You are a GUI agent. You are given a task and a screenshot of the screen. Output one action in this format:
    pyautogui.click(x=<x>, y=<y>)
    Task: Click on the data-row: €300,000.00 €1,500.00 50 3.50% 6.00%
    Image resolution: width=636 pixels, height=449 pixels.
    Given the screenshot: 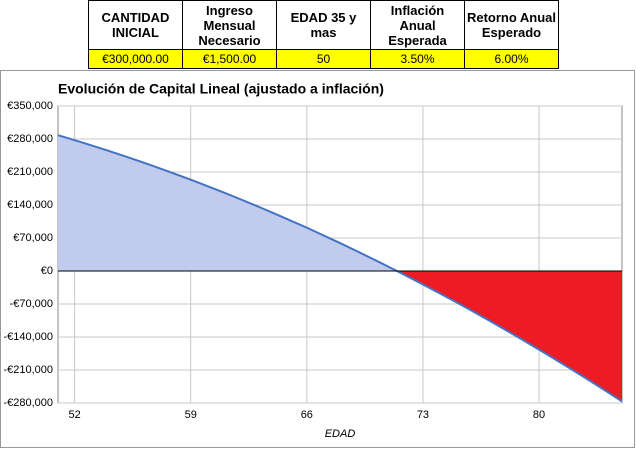 What is the action you would take?
    pyautogui.click(x=323, y=59)
    